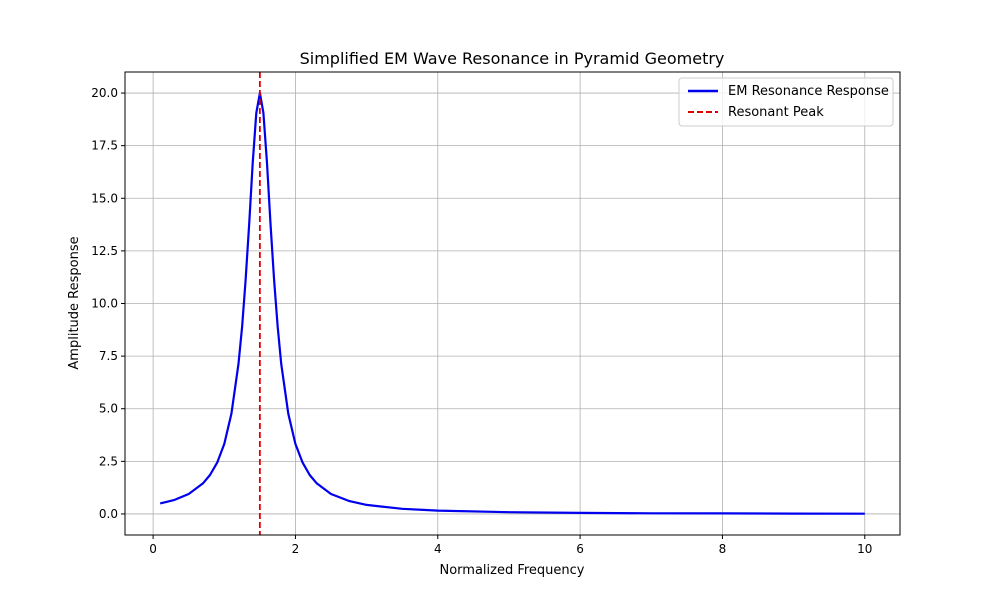 This screenshot has width=1000, height=600. What do you see at coordinates (438, 549) in the screenshot?
I see `x-tick-label: 4` at bounding box center [438, 549].